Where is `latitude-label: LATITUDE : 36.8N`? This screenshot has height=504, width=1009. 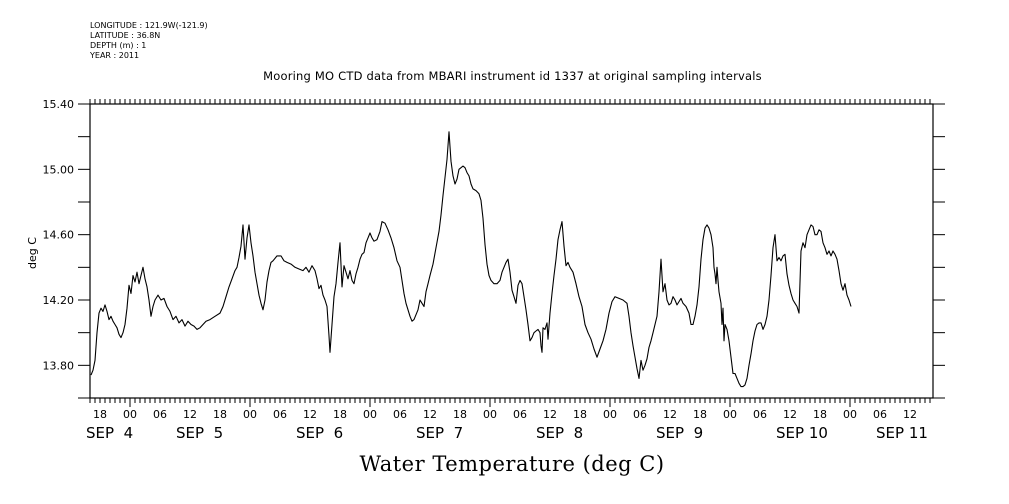
latitude-label: LATITUDE : 36.8N is located at coordinates (125, 35).